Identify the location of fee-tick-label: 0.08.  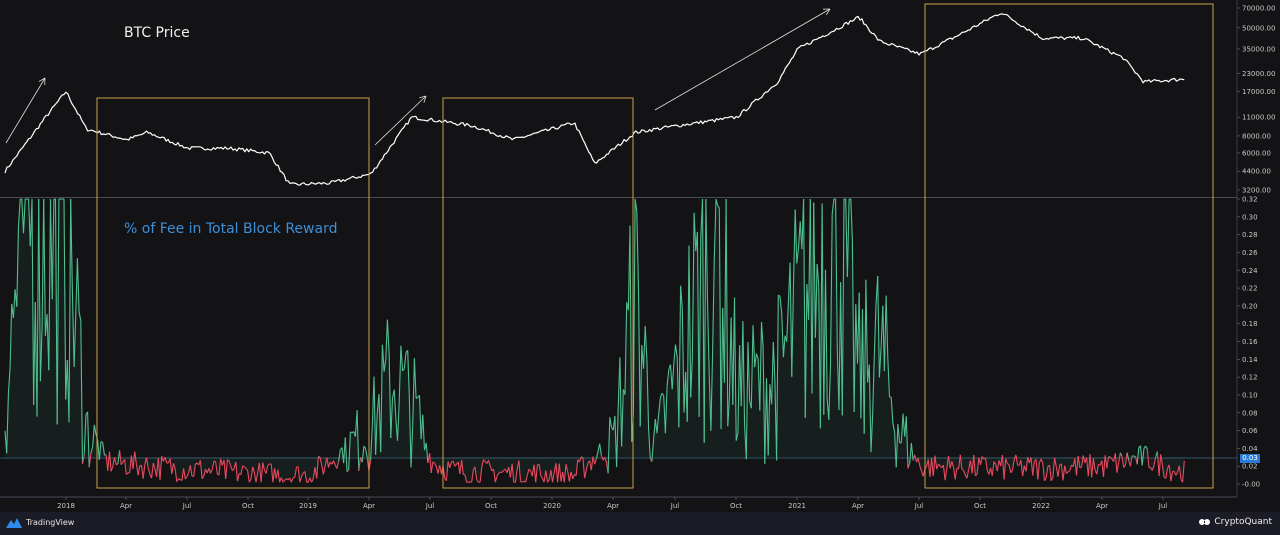
(1250, 413).